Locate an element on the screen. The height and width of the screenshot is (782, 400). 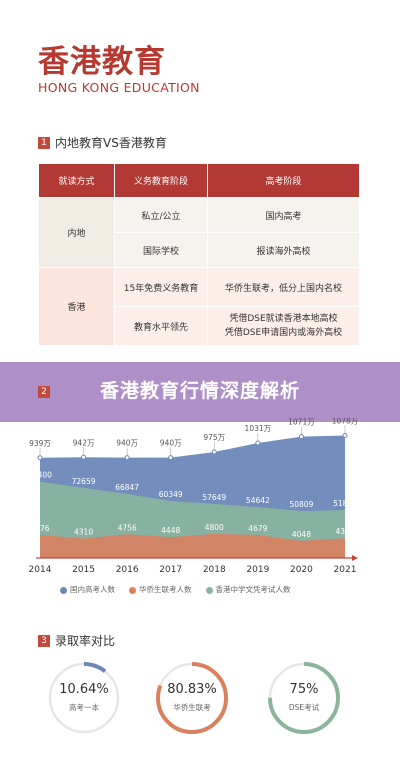
rate-label: DSE考试 is located at coordinates (304, 707).